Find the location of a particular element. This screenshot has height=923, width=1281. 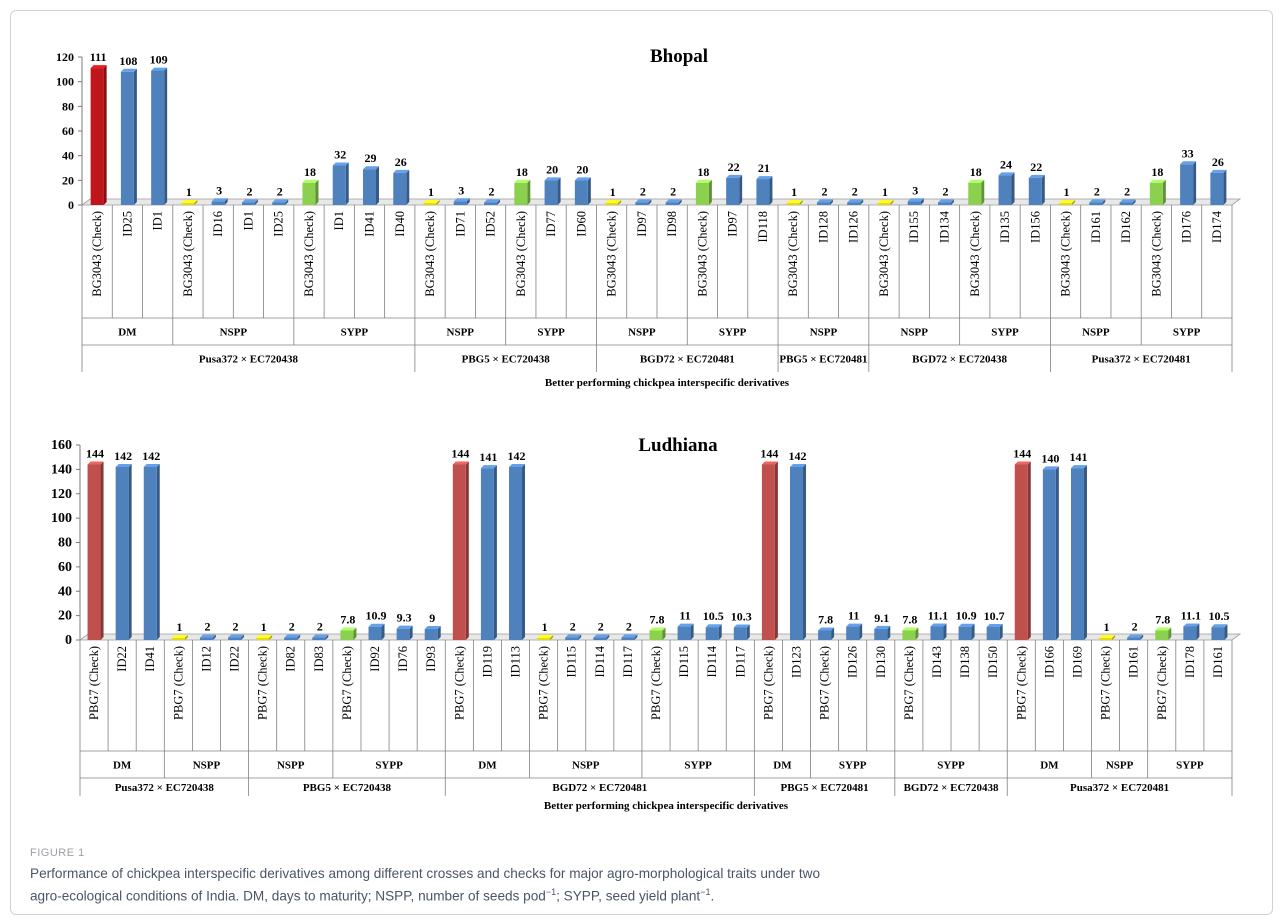

y-tick-label: 80 is located at coordinates (68, 106).